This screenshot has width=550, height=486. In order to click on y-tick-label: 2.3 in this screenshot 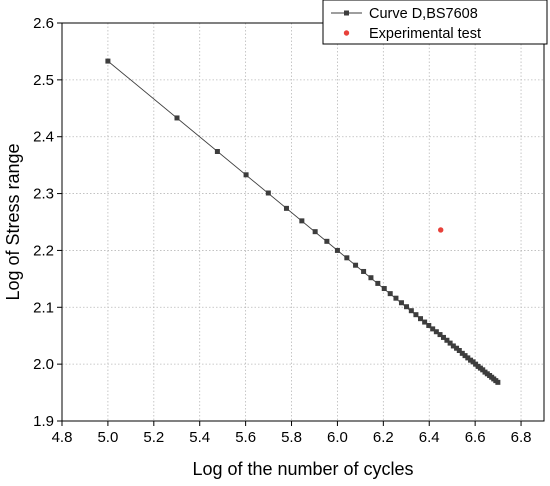, I will do `click(43, 194)`.